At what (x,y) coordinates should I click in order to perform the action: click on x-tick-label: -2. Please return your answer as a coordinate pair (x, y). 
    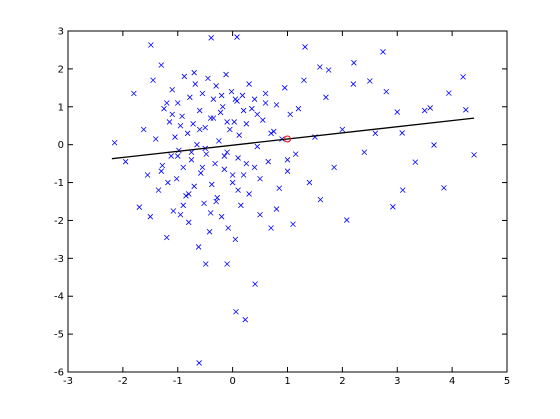
    Looking at the image, I should click on (123, 381).